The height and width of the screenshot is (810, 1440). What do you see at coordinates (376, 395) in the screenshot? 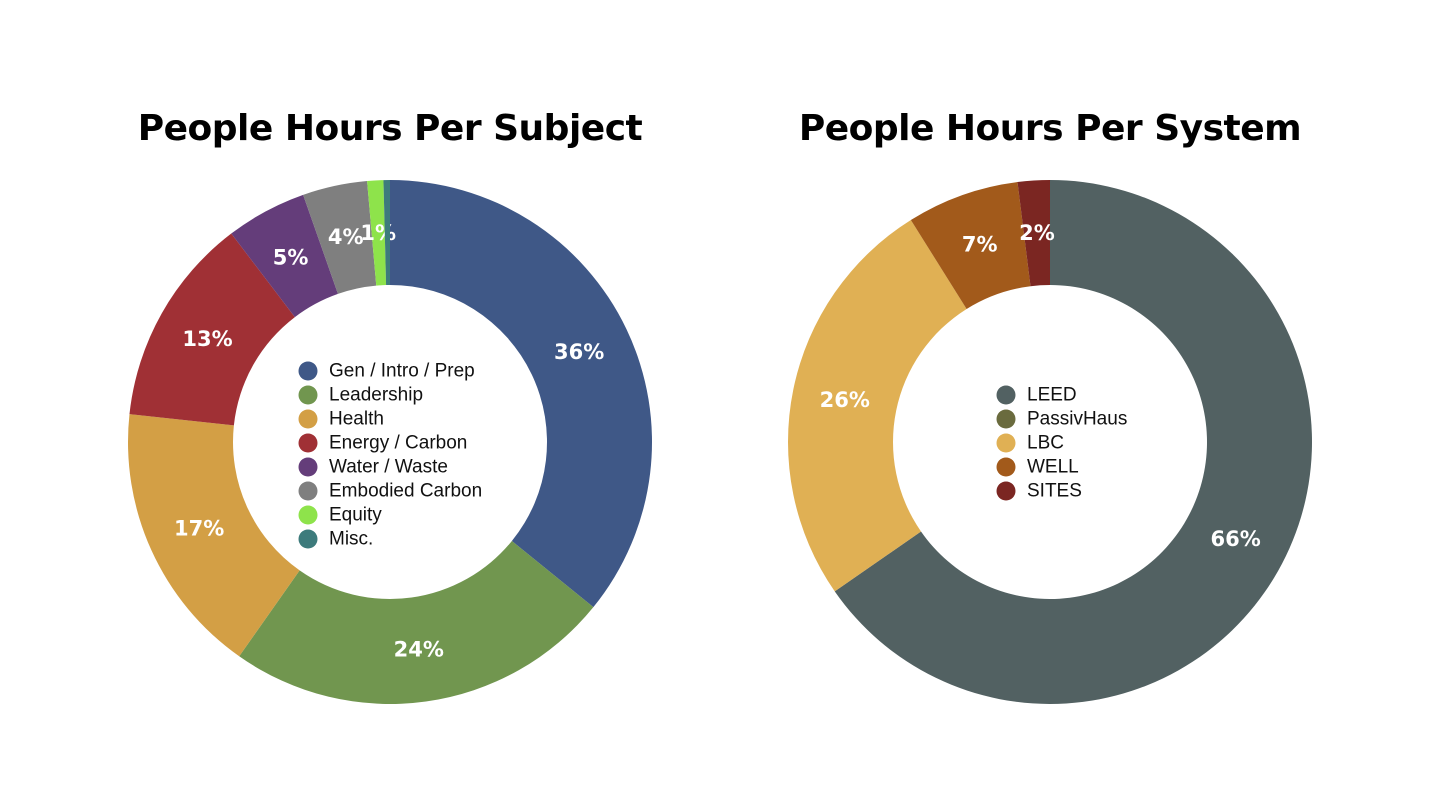
I see `legend-label-subject-1: Leadership` at bounding box center [376, 395].